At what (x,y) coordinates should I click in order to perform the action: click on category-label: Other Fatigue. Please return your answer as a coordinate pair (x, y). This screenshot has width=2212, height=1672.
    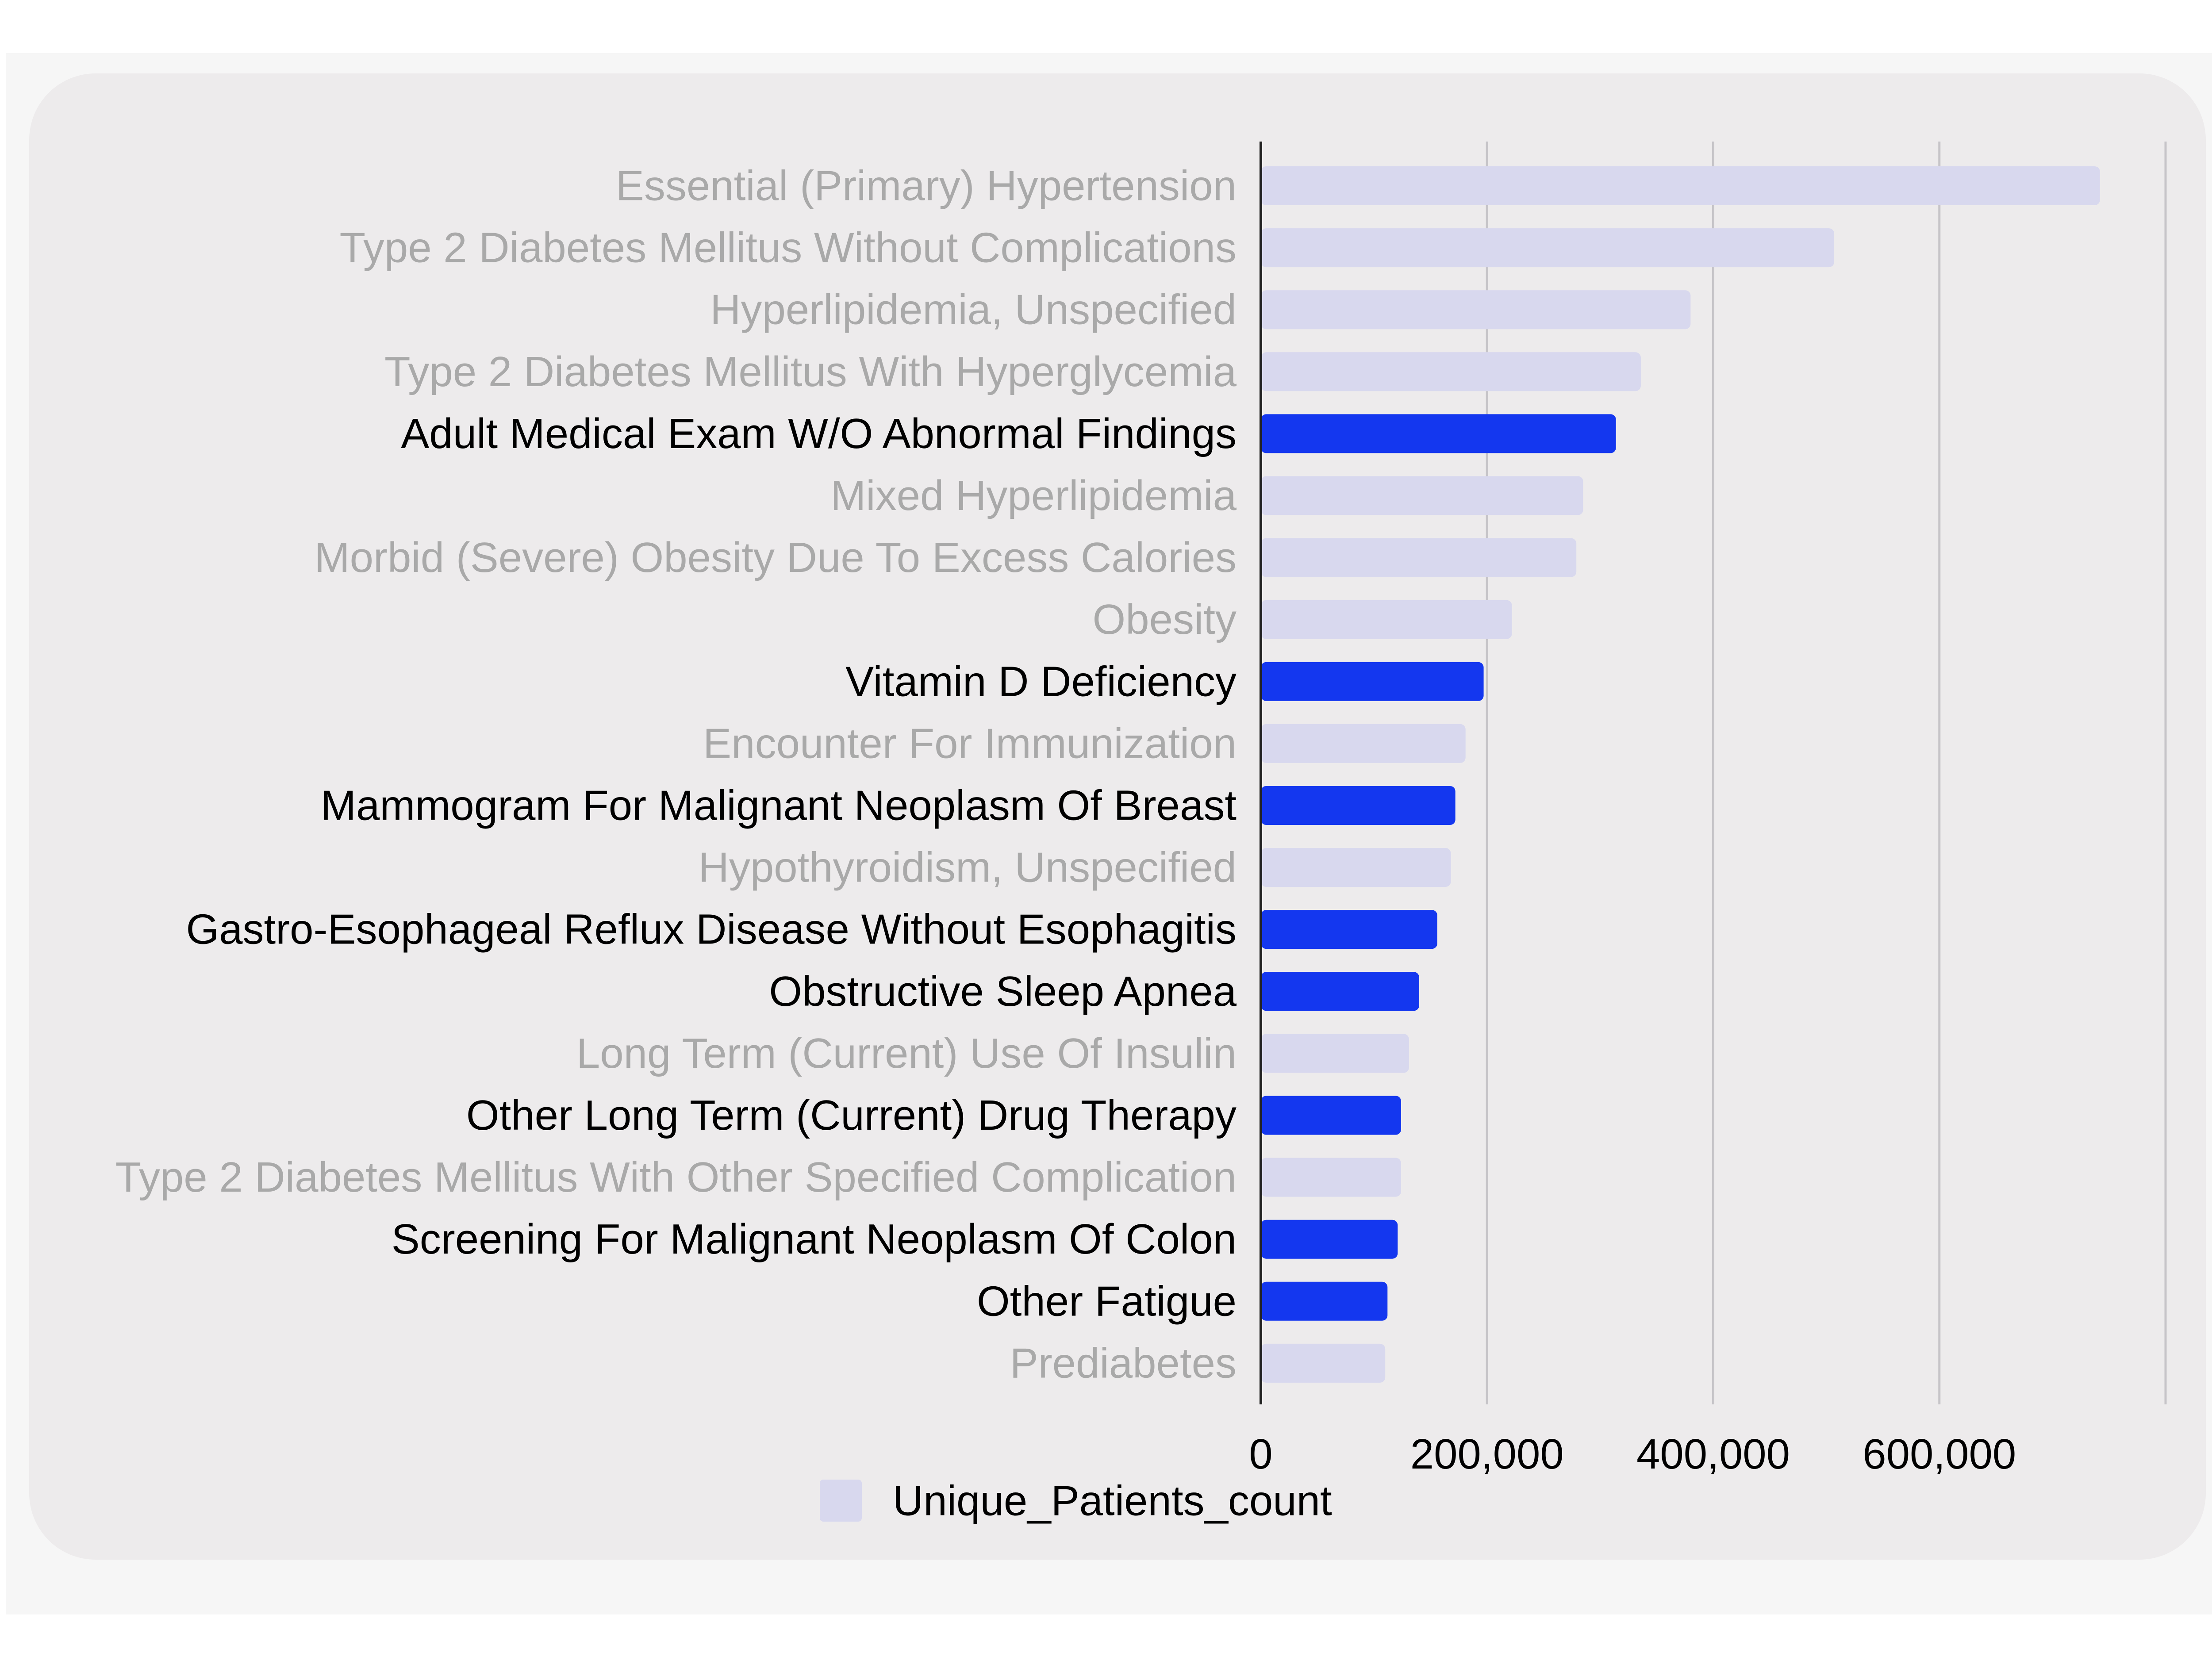
    Looking at the image, I should click on (1107, 1301).